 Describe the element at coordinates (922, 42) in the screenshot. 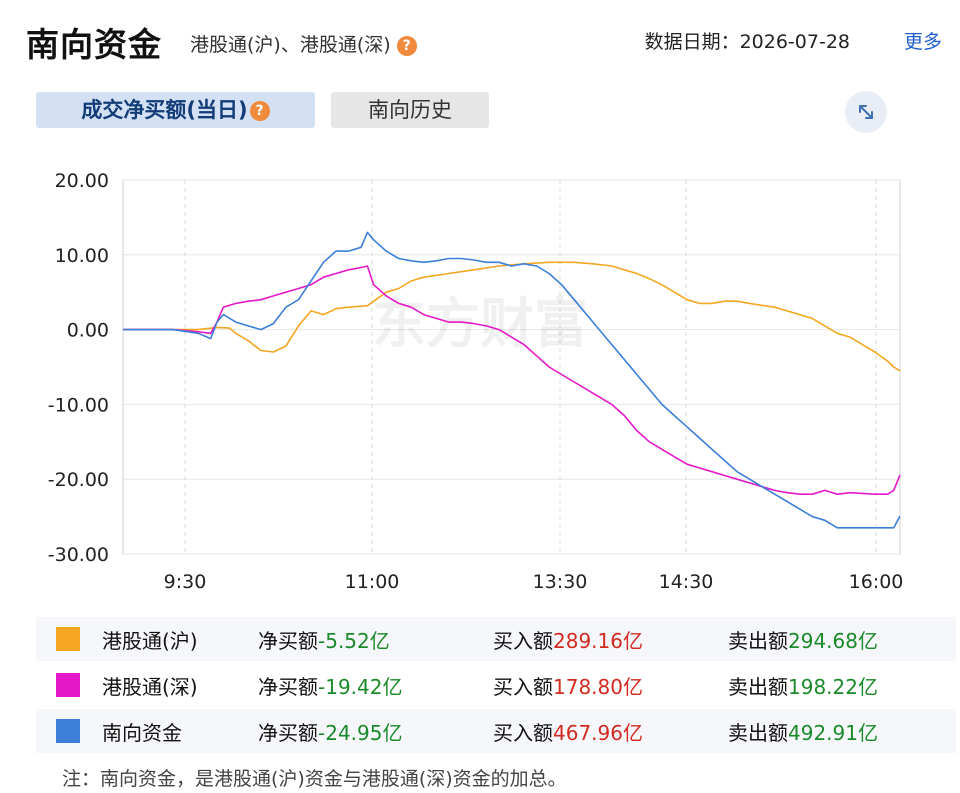

I see `more-link: 更多` at that location.